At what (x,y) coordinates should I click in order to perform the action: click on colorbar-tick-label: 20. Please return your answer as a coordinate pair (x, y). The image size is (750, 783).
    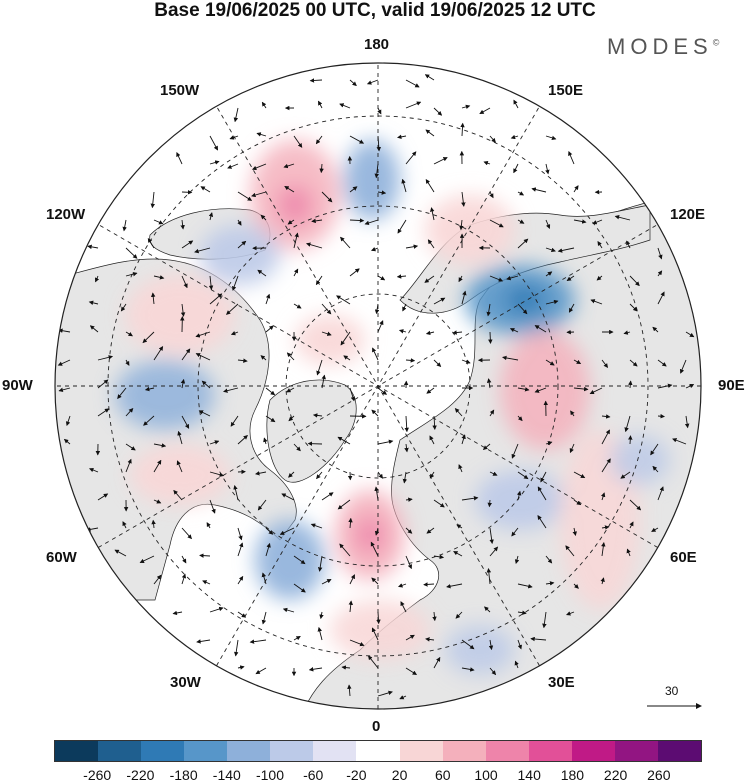
    Looking at the image, I should click on (399, 775).